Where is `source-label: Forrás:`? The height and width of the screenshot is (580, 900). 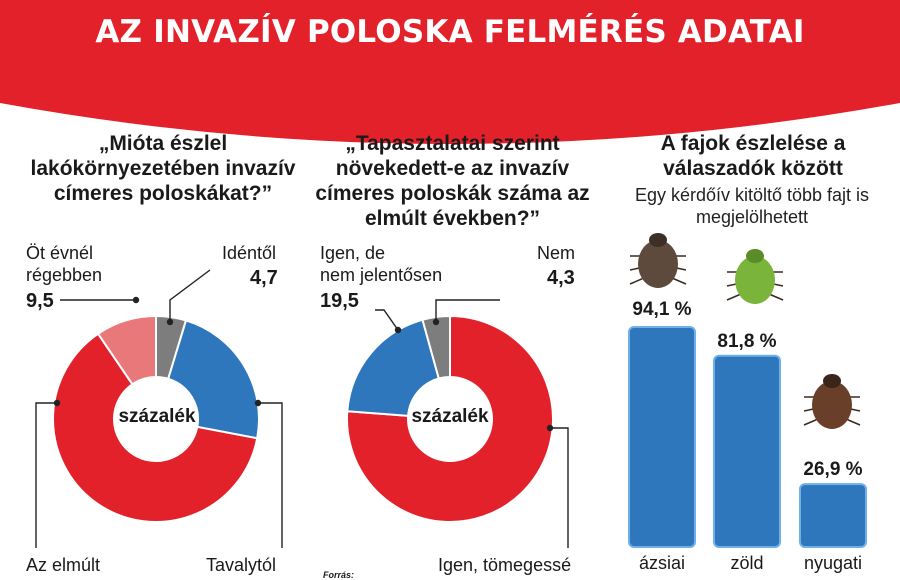
source-label: Forrás: is located at coordinates (339, 575).